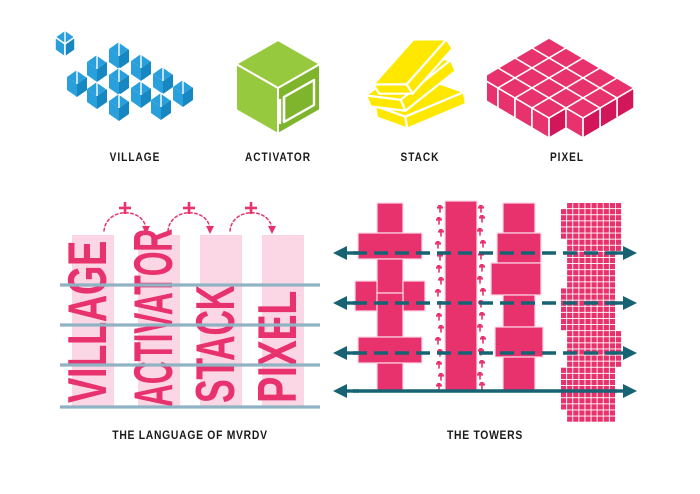  I want to click on stack-icon, so click(420, 87).